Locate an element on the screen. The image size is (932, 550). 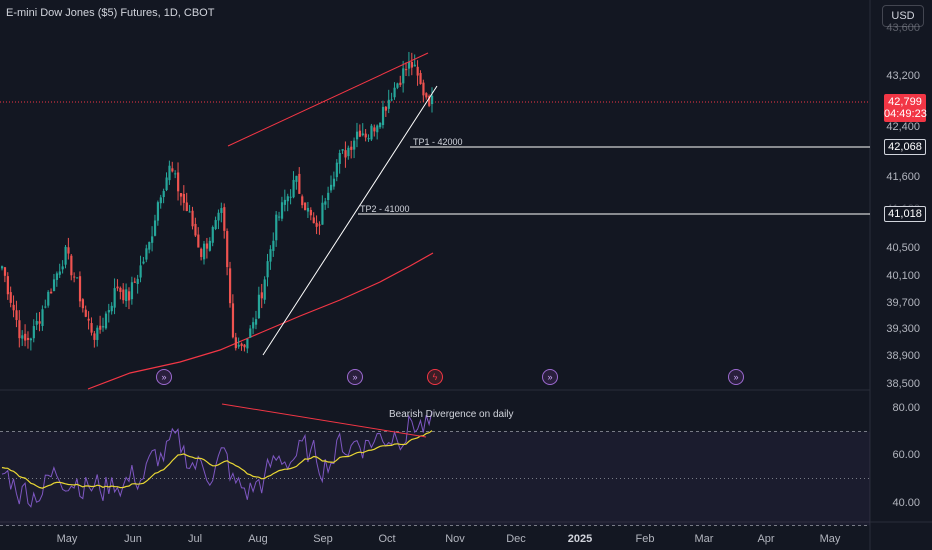
rsi-axis-label: 40.00 is located at coordinates (906, 503).